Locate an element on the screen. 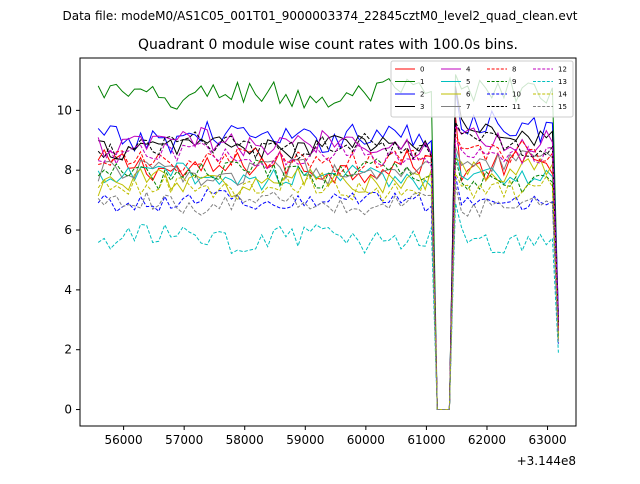 This screenshot has width=640, height=484. x-axis-offset-label: +3.144e8 is located at coordinates (546, 461).